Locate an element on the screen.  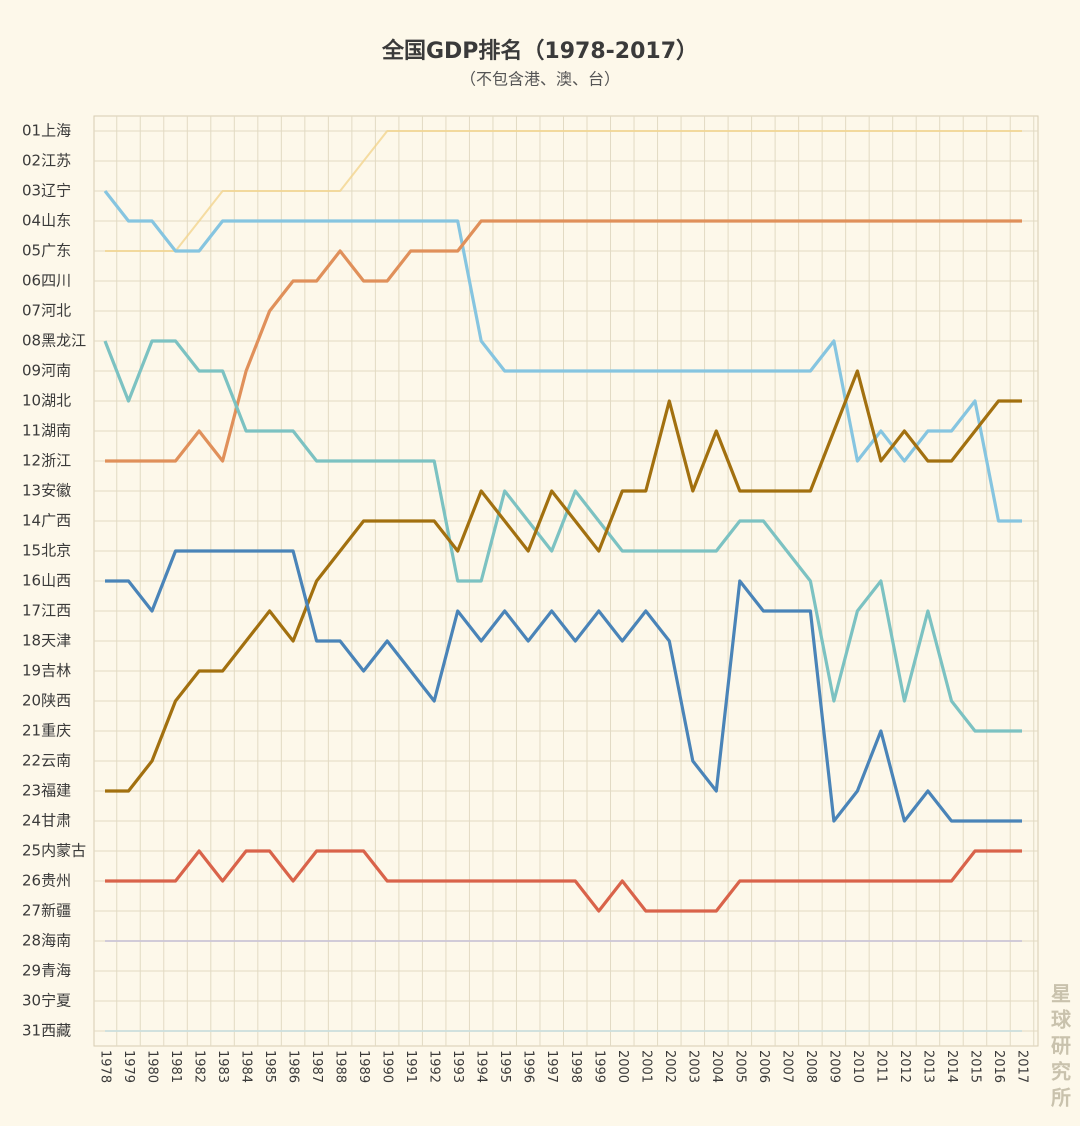
x-tick-label: 2013 is located at coordinates (927, 1066).